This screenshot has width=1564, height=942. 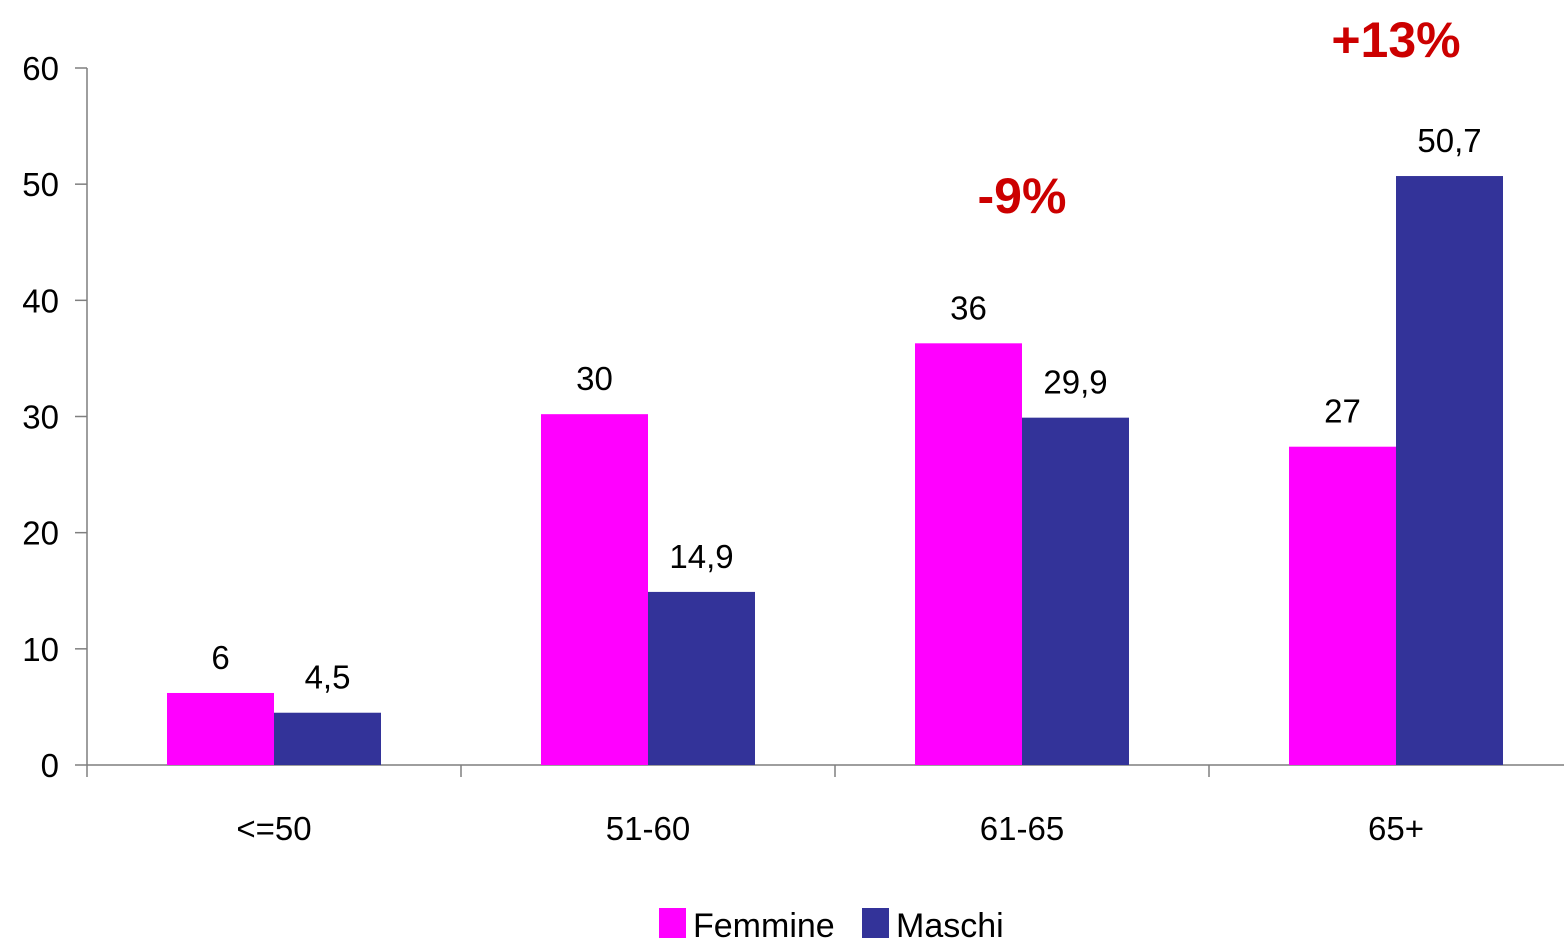 I want to click on data-label-maschi-2: 29,9, so click(x=1075, y=382).